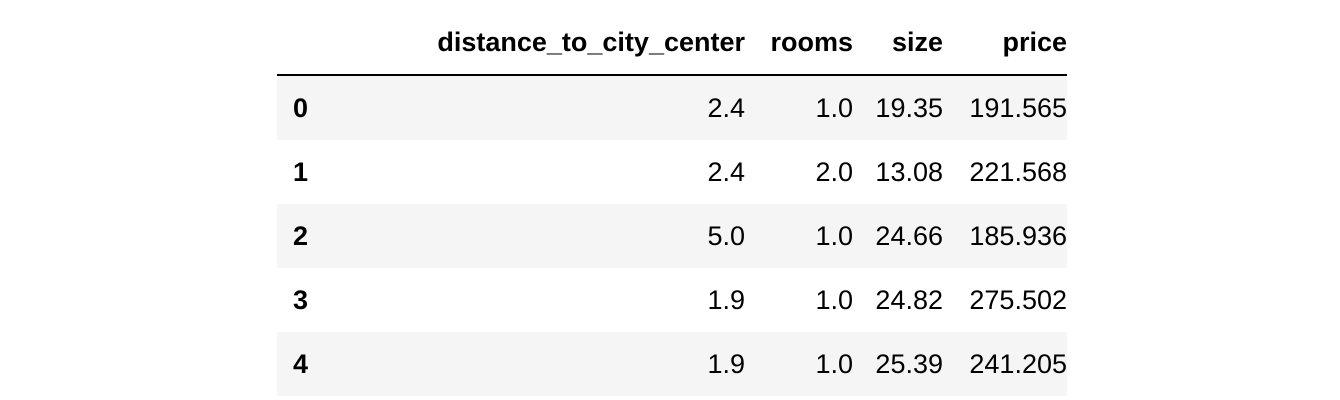  Describe the element at coordinates (672, 364) in the screenshot. I see `table-row: 4 1.9 1.0 25.39 241.205` at that location.